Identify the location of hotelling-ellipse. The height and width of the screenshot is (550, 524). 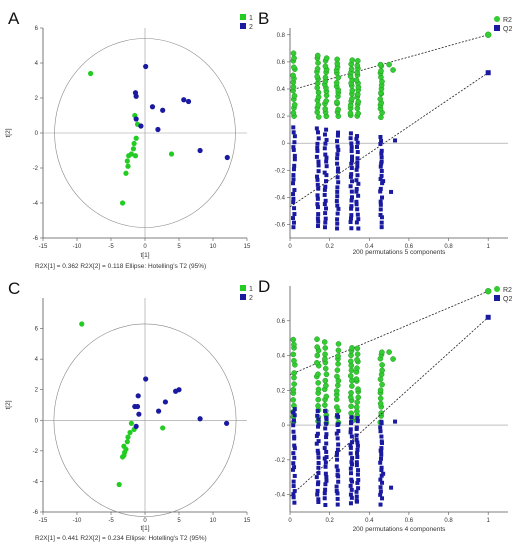
(145, 133).